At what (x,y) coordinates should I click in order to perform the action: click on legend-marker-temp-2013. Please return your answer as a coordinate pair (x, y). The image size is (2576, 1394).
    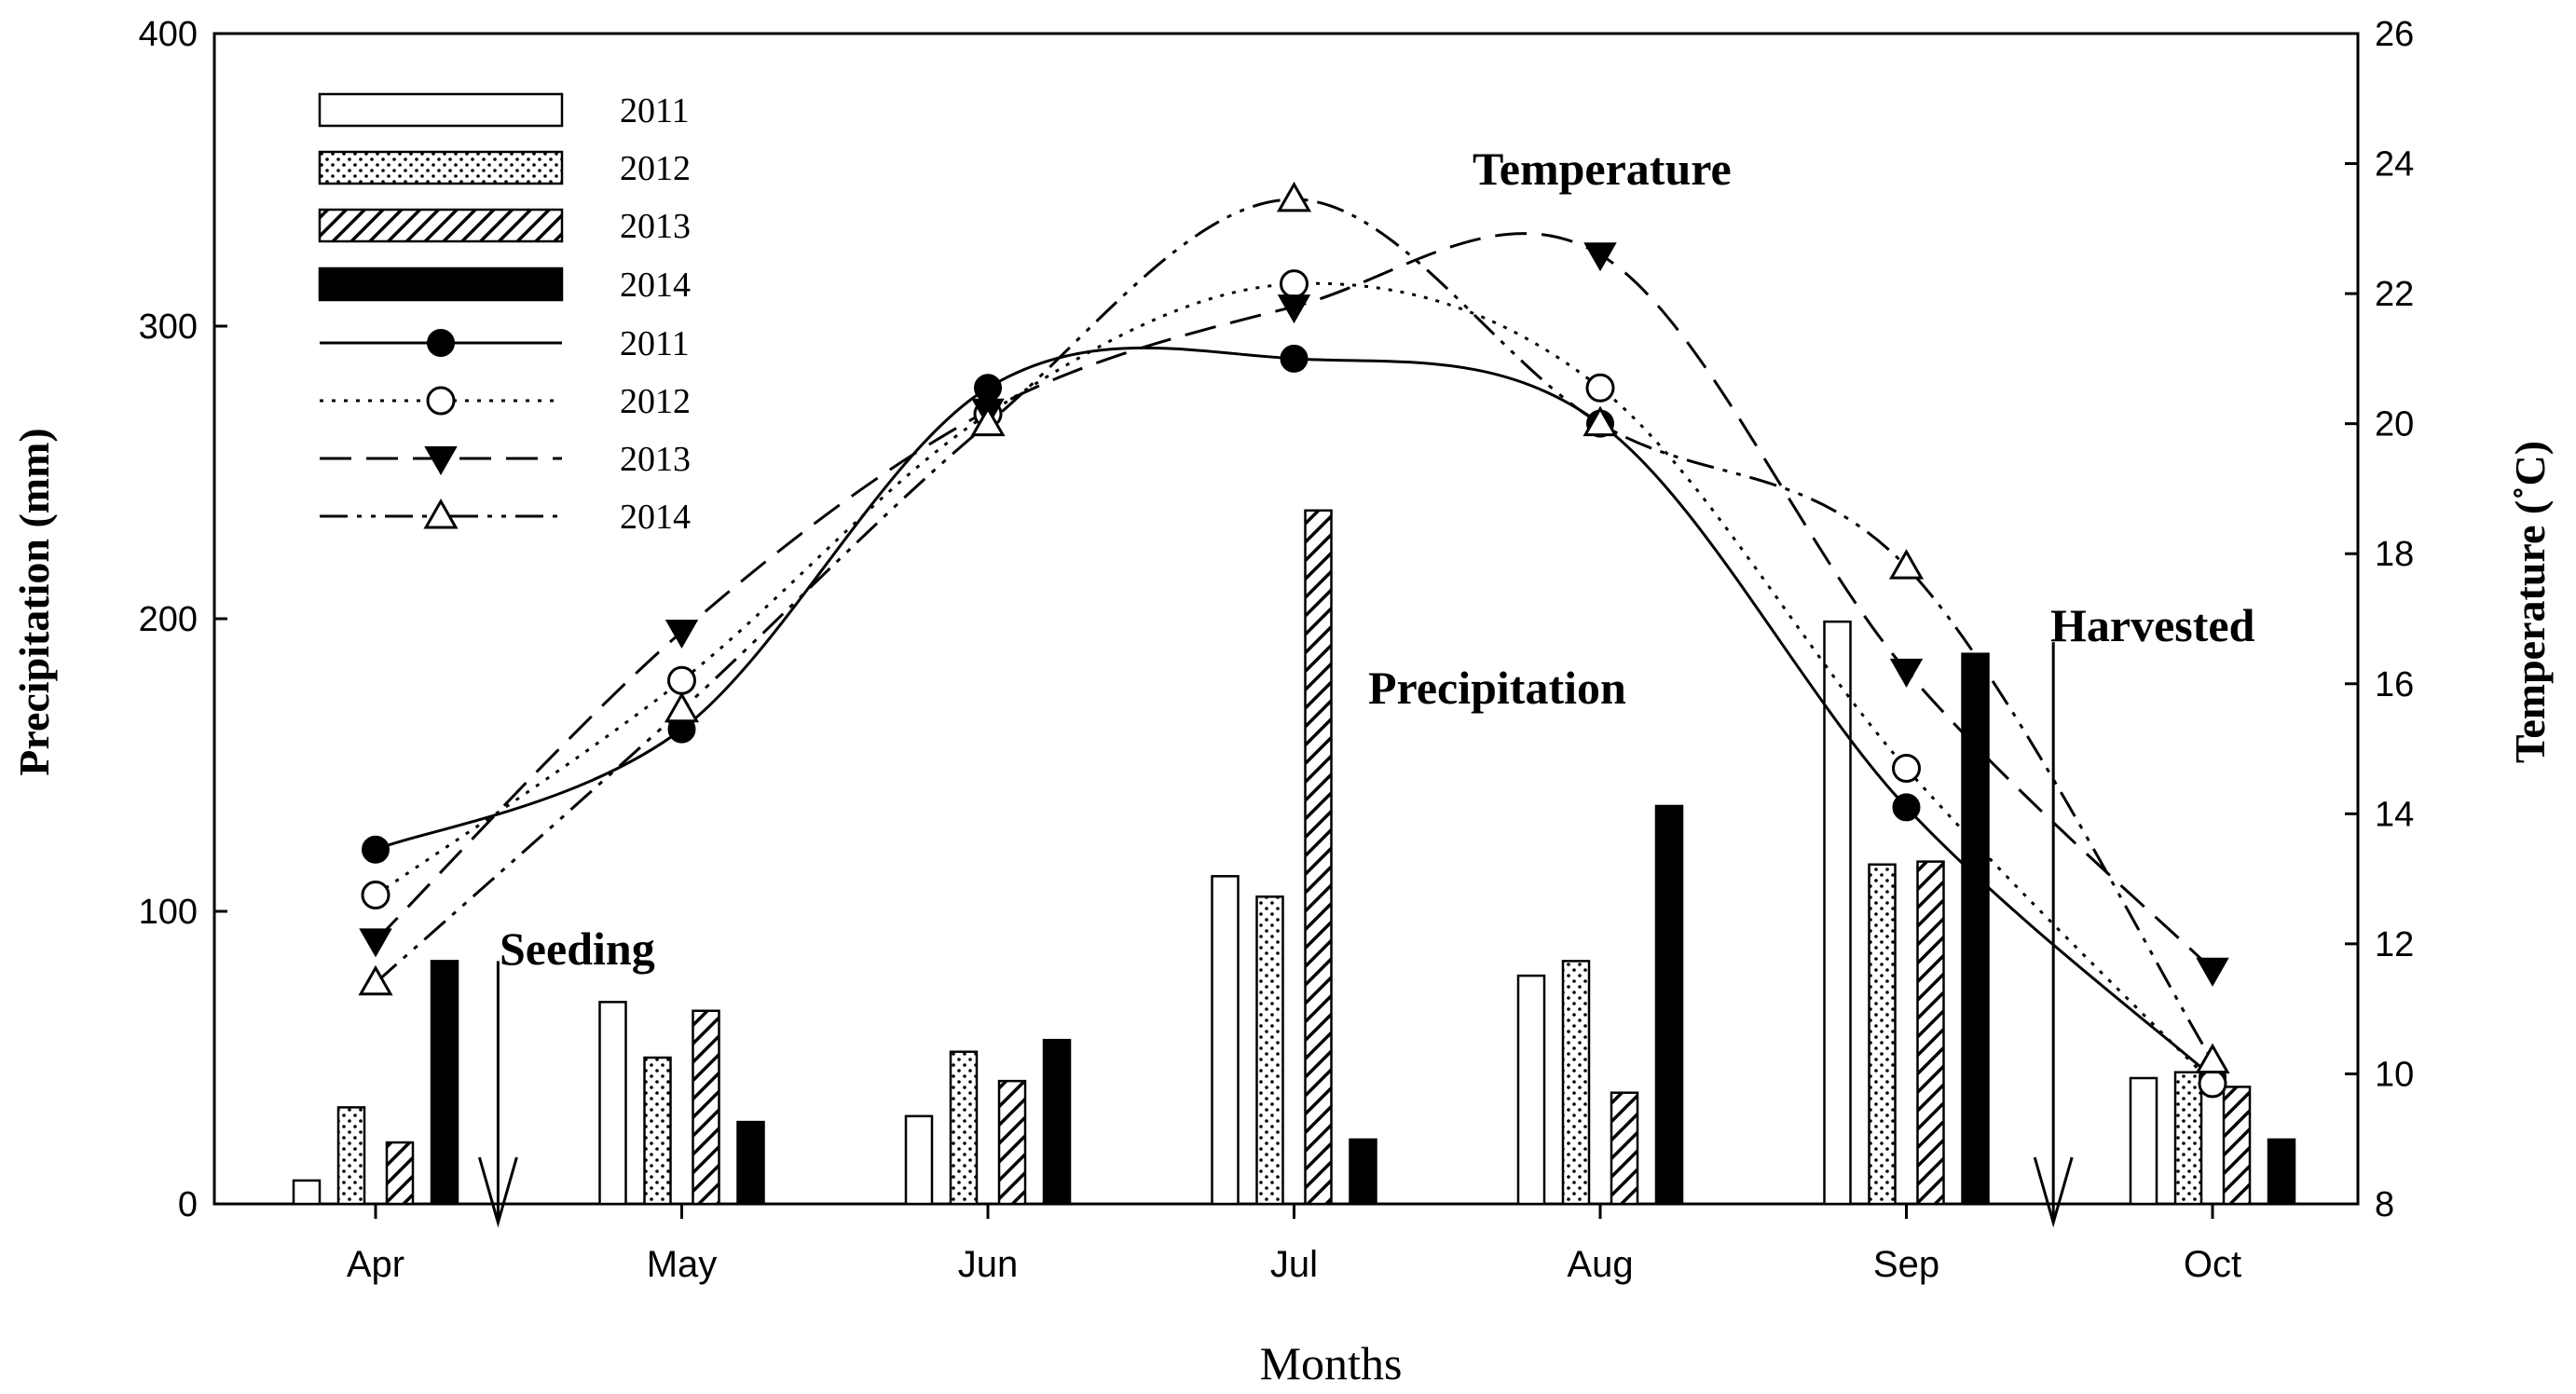
    Looking at the image, I should click on (441, 461).